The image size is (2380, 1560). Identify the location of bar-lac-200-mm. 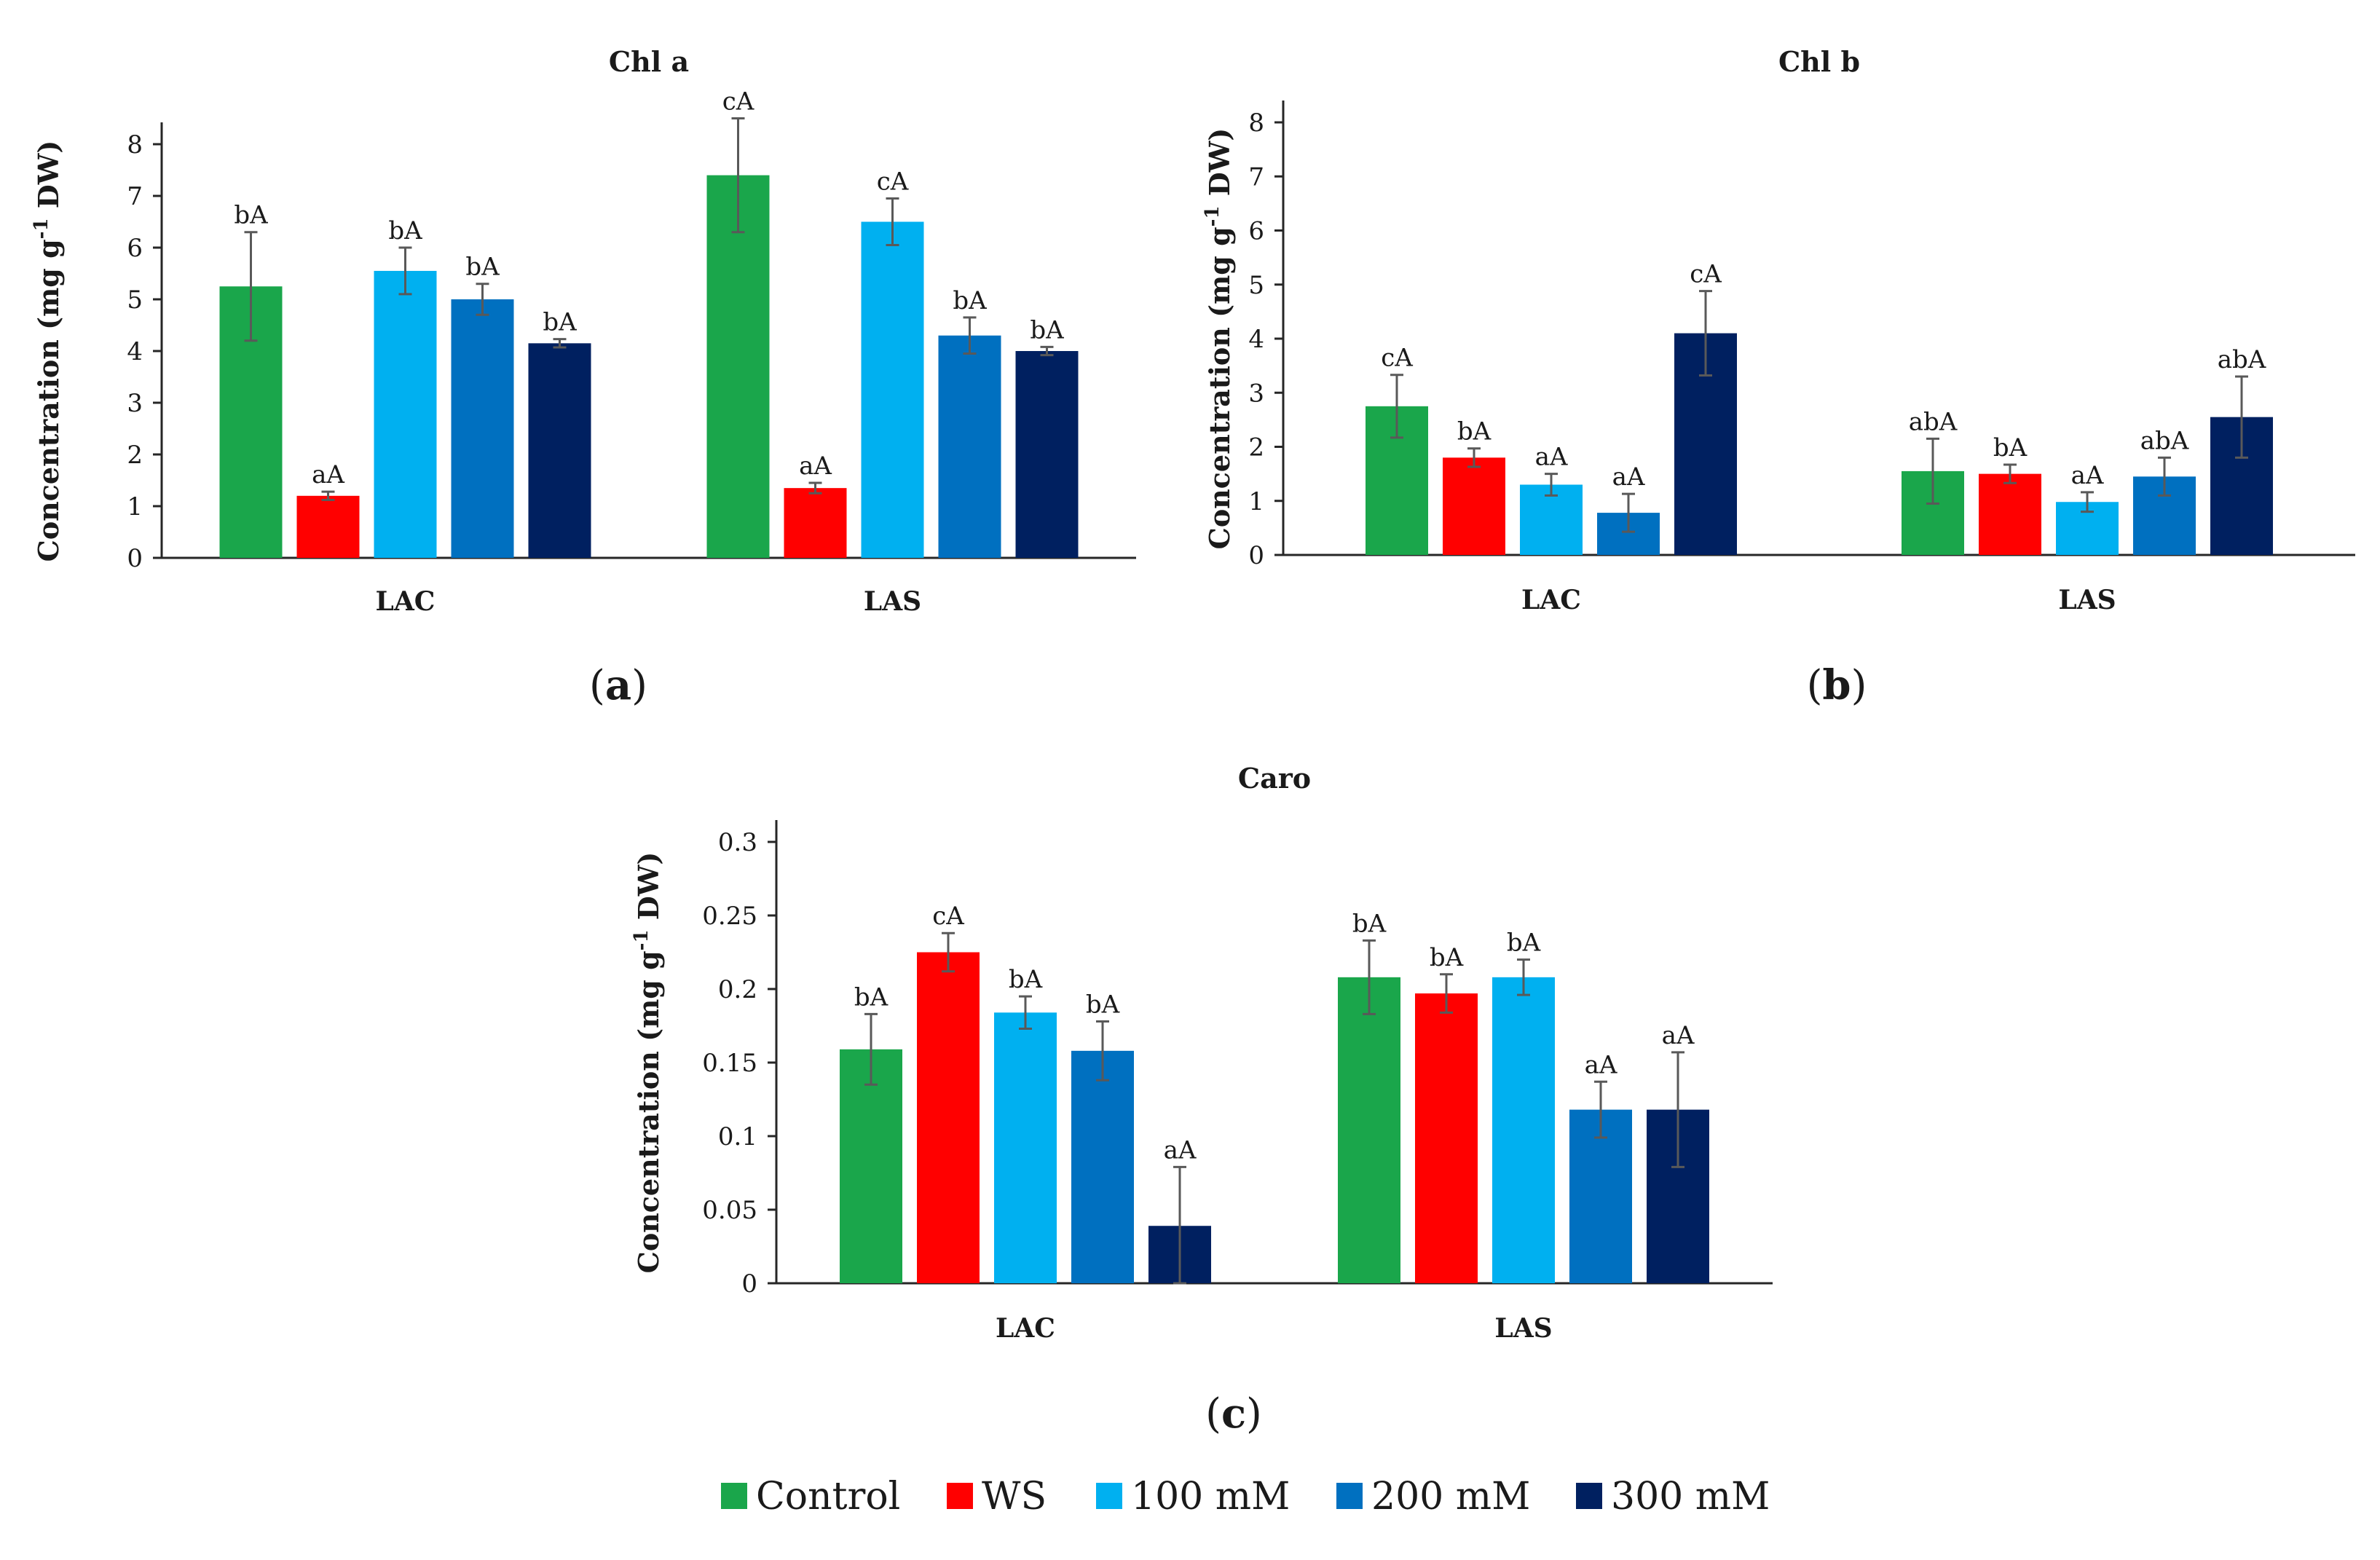
(482, 428).